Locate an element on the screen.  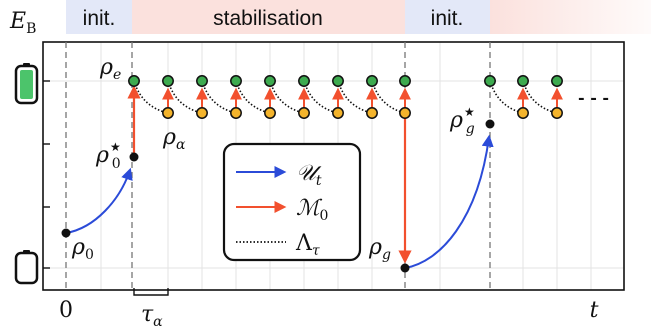
x-axis-zero: 0 is located at coordinates (66, 310).